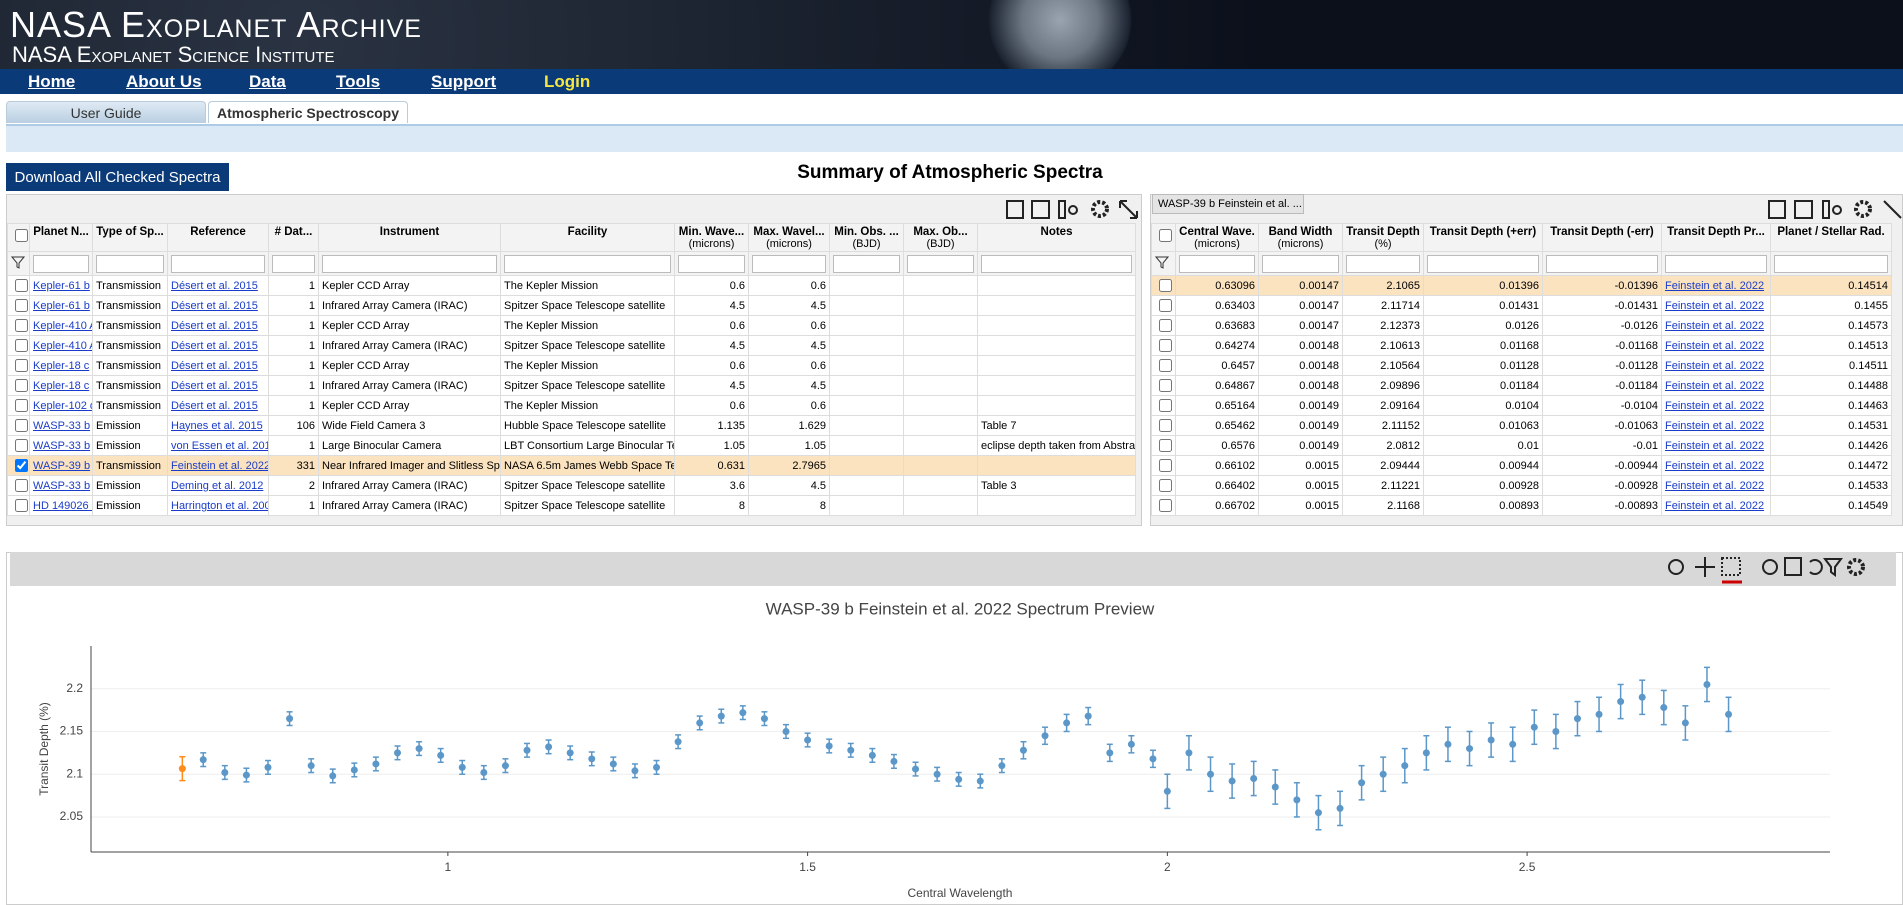 The height and width of the screenshot is (905, 1903). I want to click on icon-zoom, so click(1676, 567).